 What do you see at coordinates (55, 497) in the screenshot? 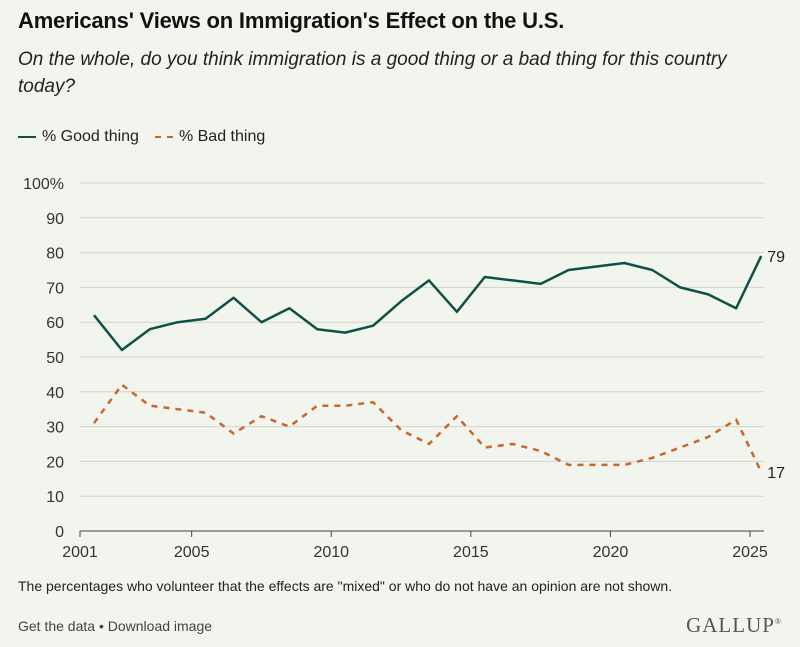
I see `y-tick-label: 10` at bounding box center [55, 497].